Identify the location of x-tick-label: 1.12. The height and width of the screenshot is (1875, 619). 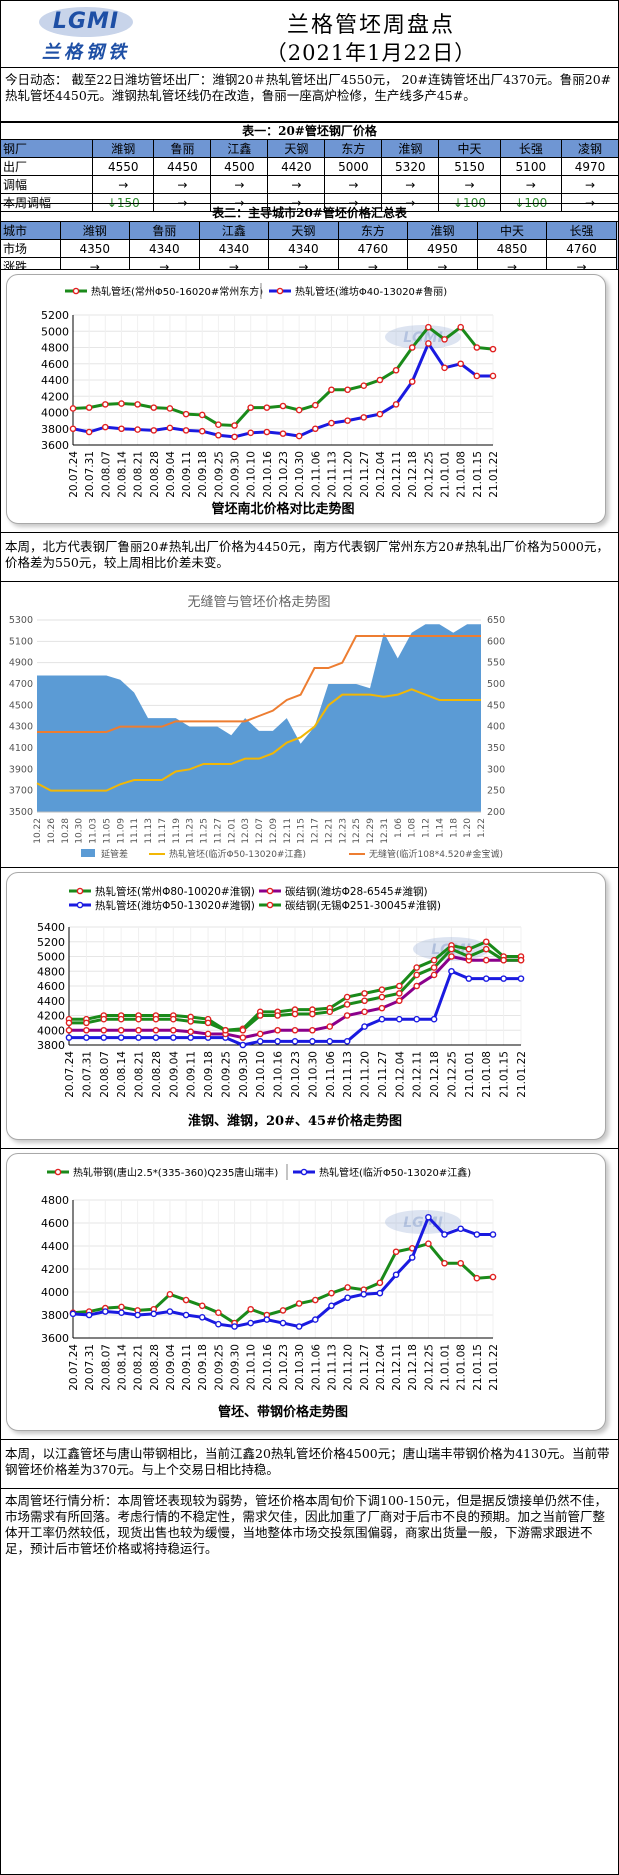
(427, 828).